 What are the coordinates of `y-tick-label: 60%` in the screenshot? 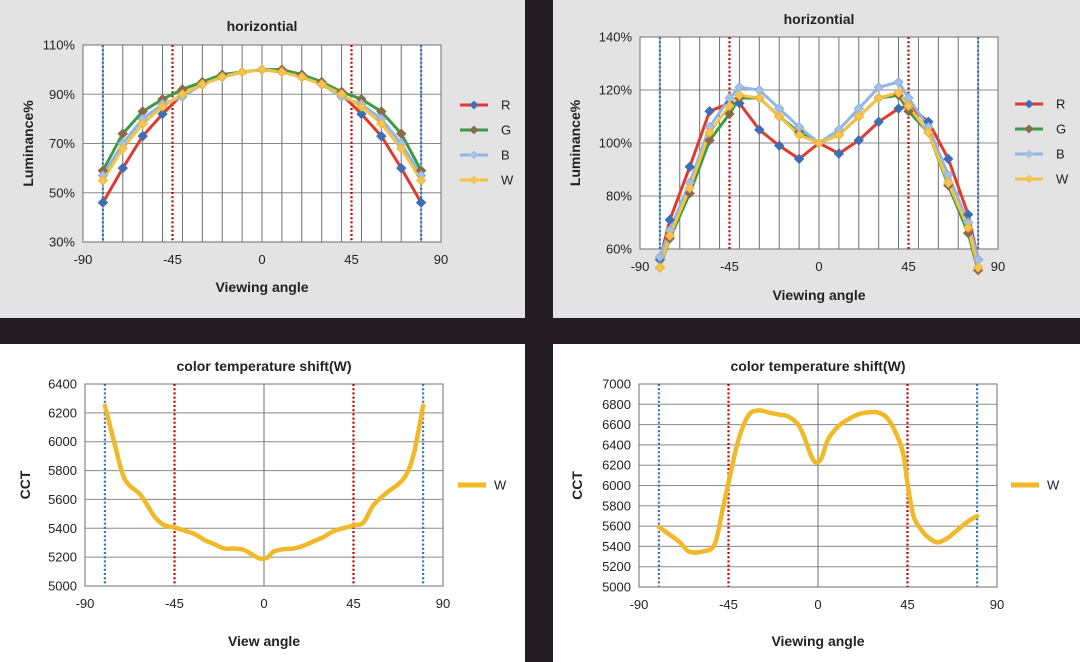 It's located at (619, 249).